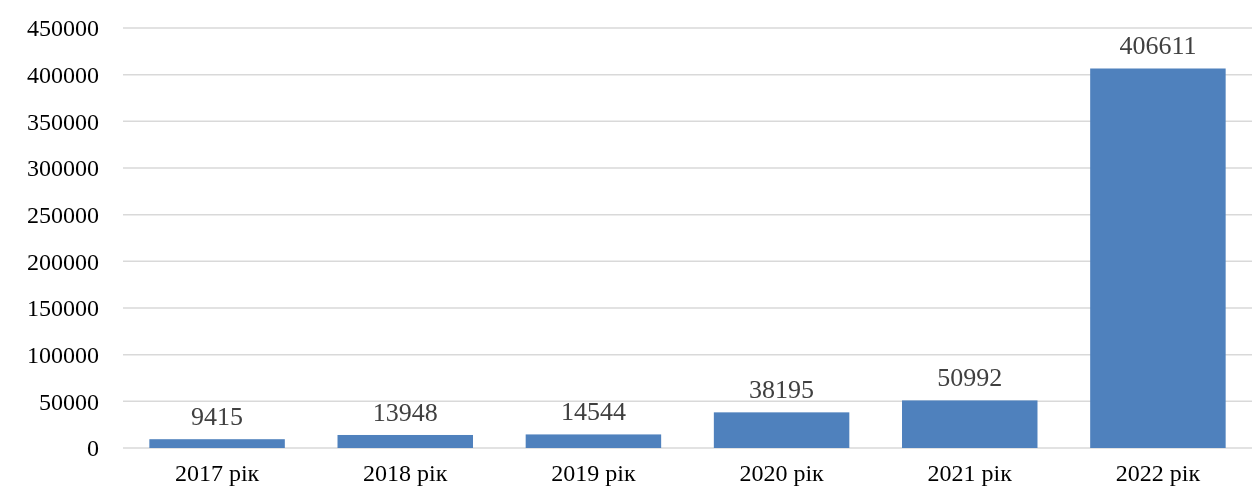 The height and width of the screenshot is (502, 1254). Describe the element at coordinates (782, 390) in the screenshot. I see `data-label: 38195` at that location.